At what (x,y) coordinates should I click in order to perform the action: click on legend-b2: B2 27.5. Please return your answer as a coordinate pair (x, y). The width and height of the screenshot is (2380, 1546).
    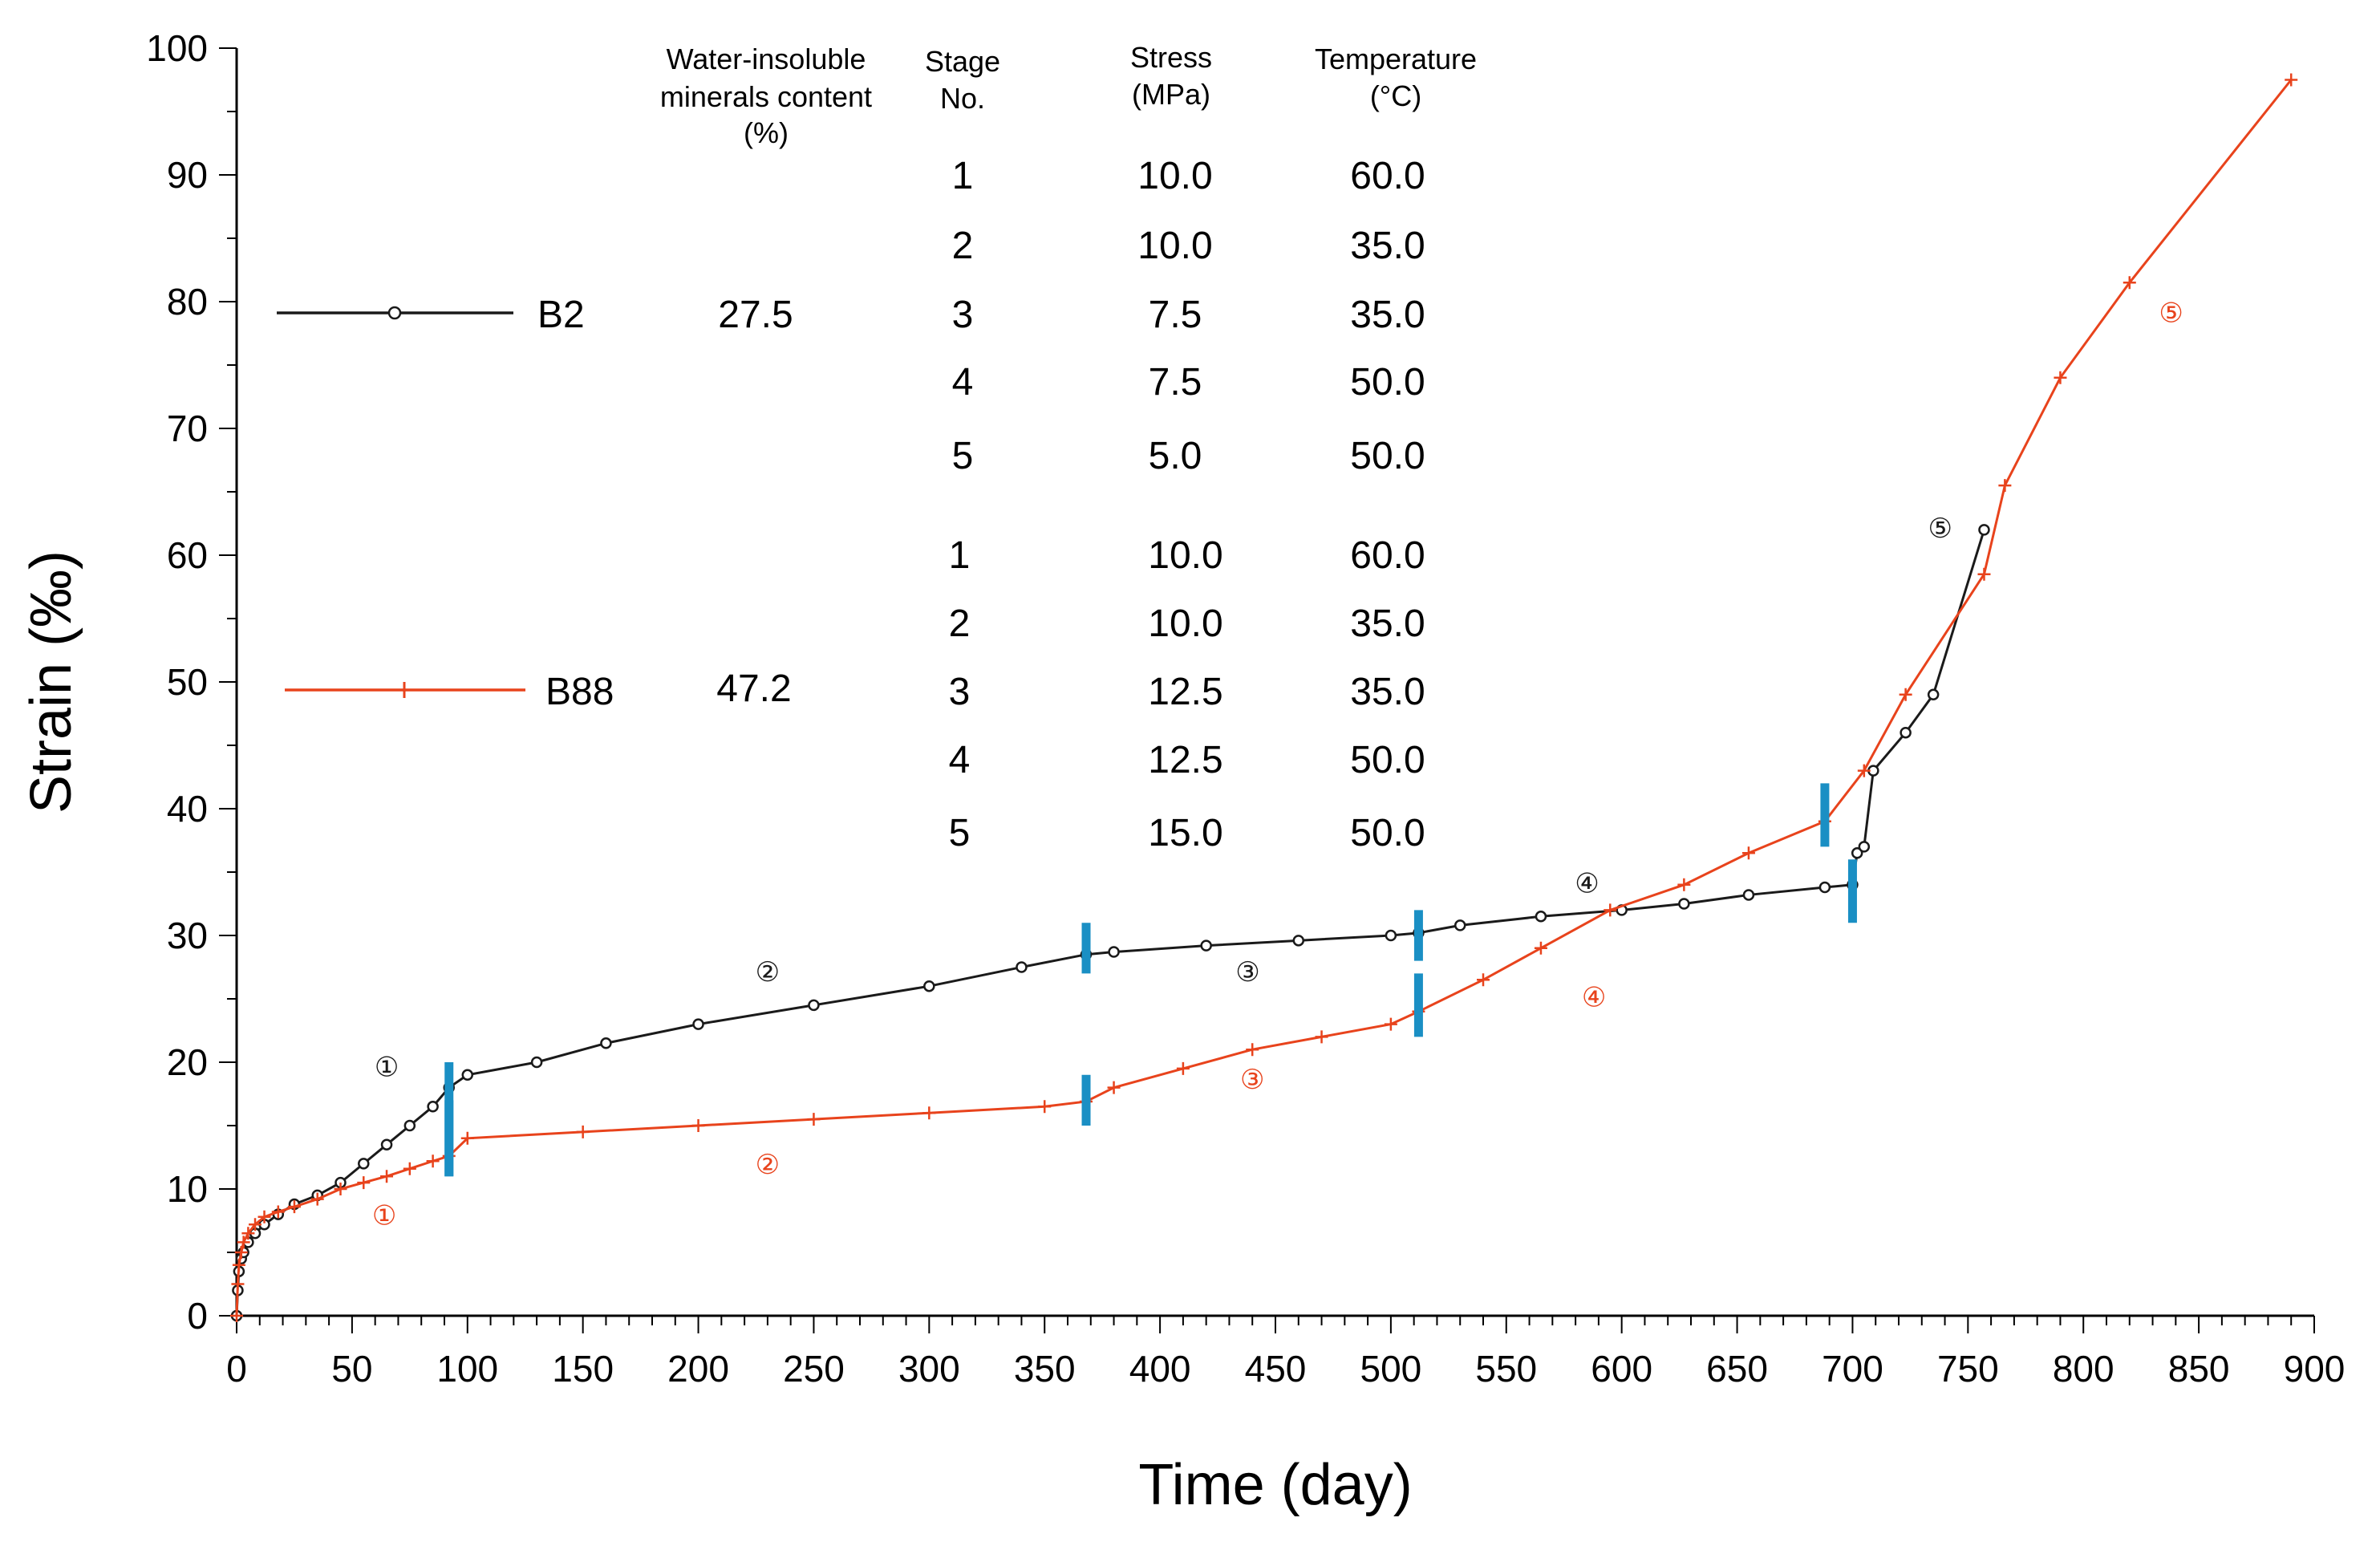
    Looking at the image, I should click on (535, 315).